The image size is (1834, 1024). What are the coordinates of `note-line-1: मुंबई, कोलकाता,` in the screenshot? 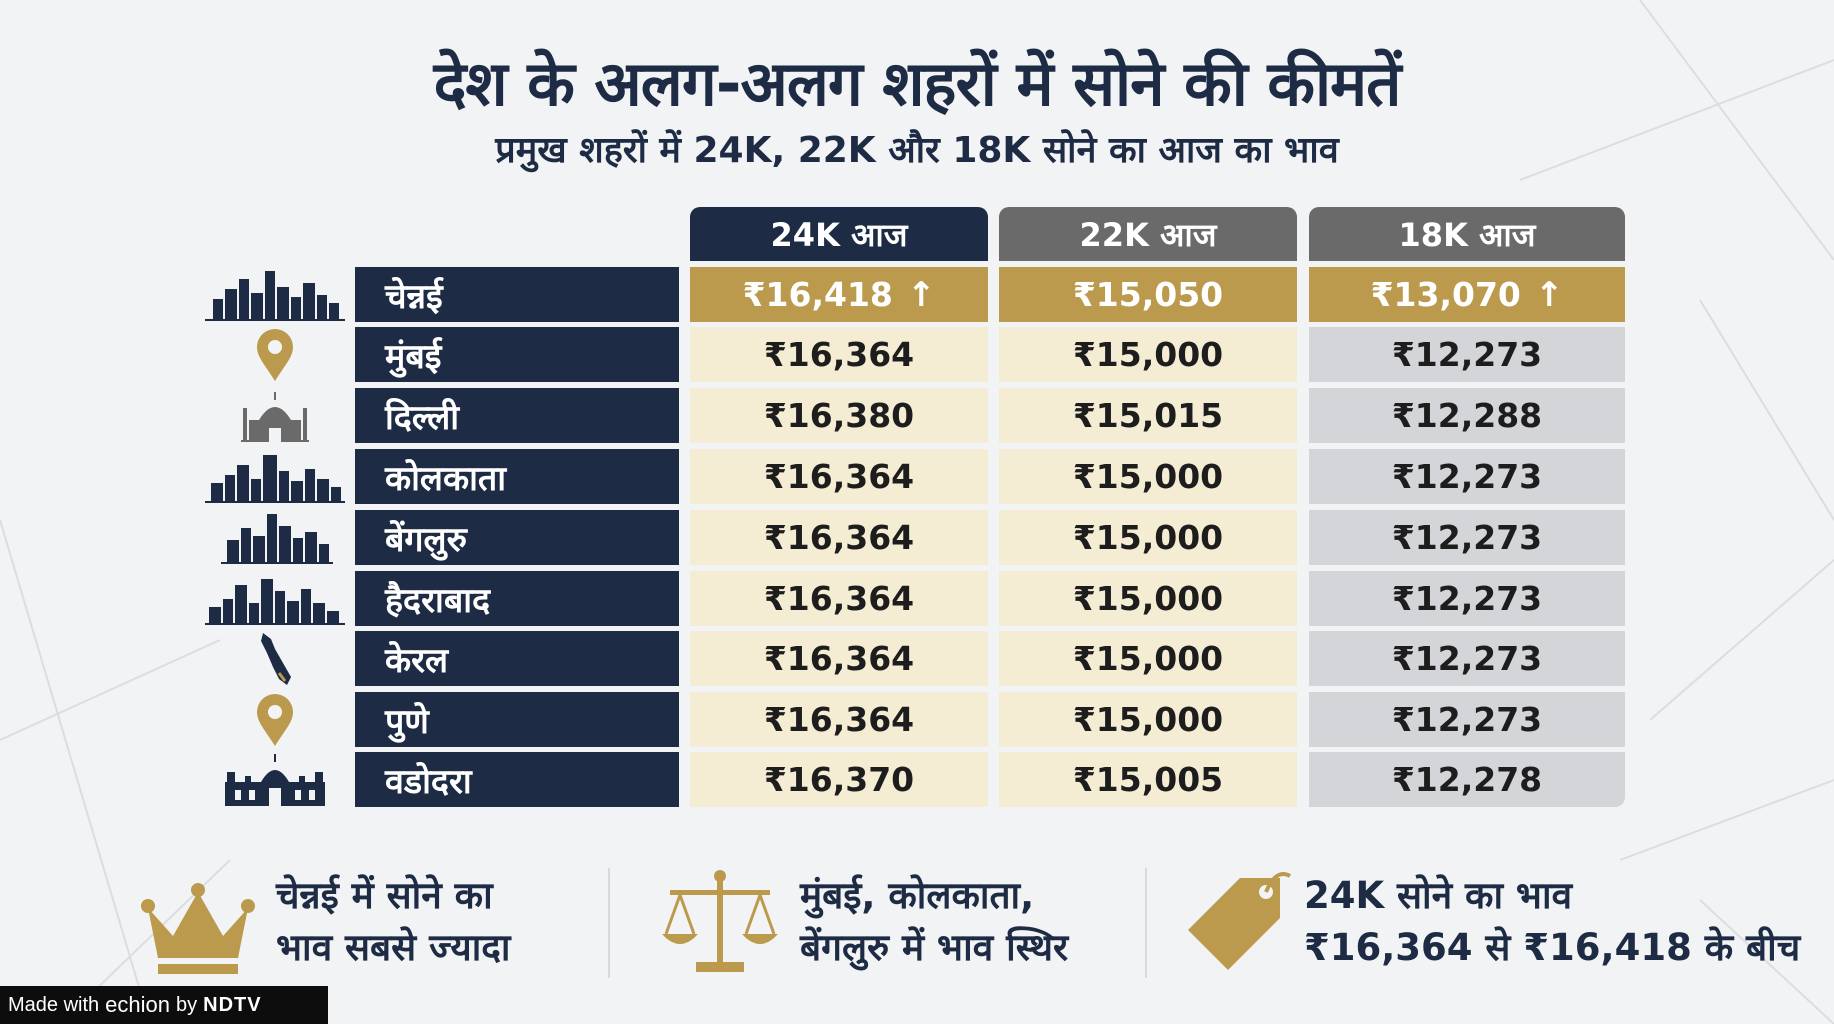 It's located at (917, 895).